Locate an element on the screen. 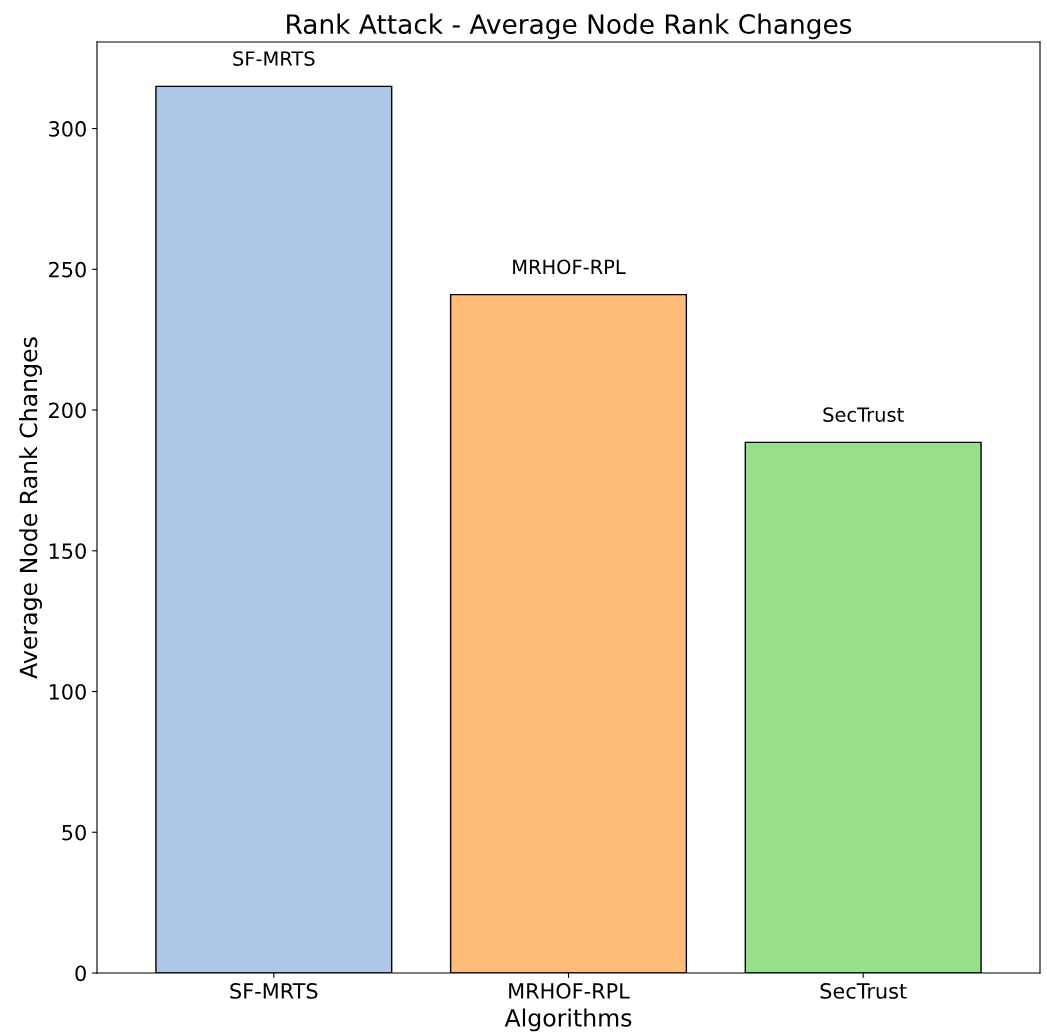  x-tick-label: MRHOF-RPL is located at coordinates (569, 991).